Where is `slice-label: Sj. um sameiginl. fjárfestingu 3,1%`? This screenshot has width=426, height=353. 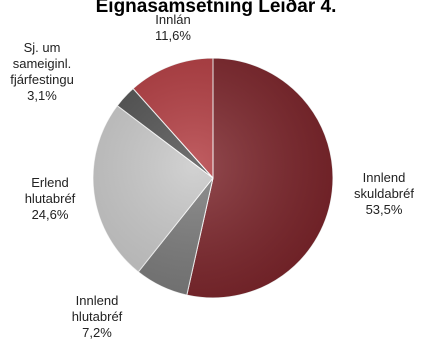
slice-label: Sj. um sameiginl. fjárfestingu 3,1% is located at coordinates (42, 71).